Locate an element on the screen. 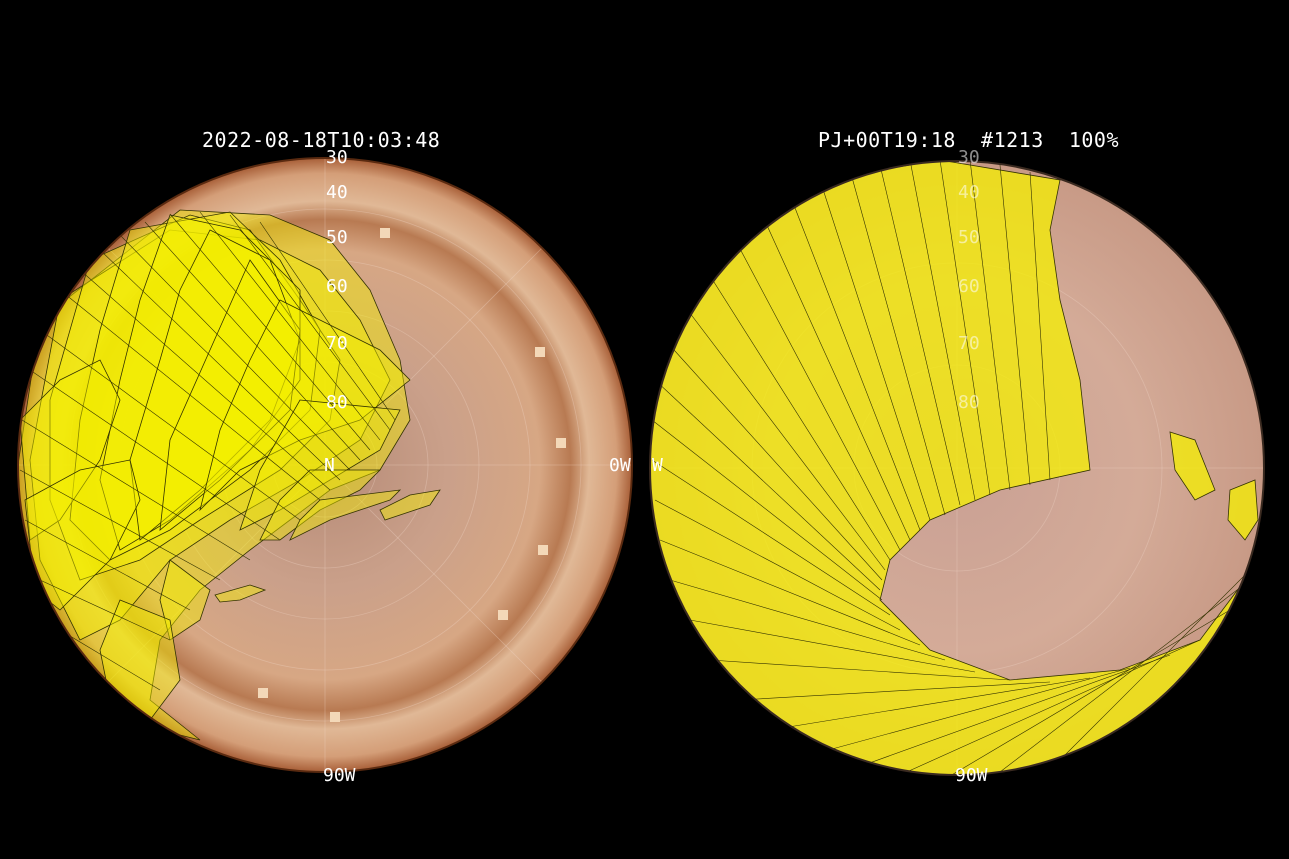 The width and height of the screenshot is (1289, 859). right-lat-label-40: 40 is located at coordinates (969, 192).